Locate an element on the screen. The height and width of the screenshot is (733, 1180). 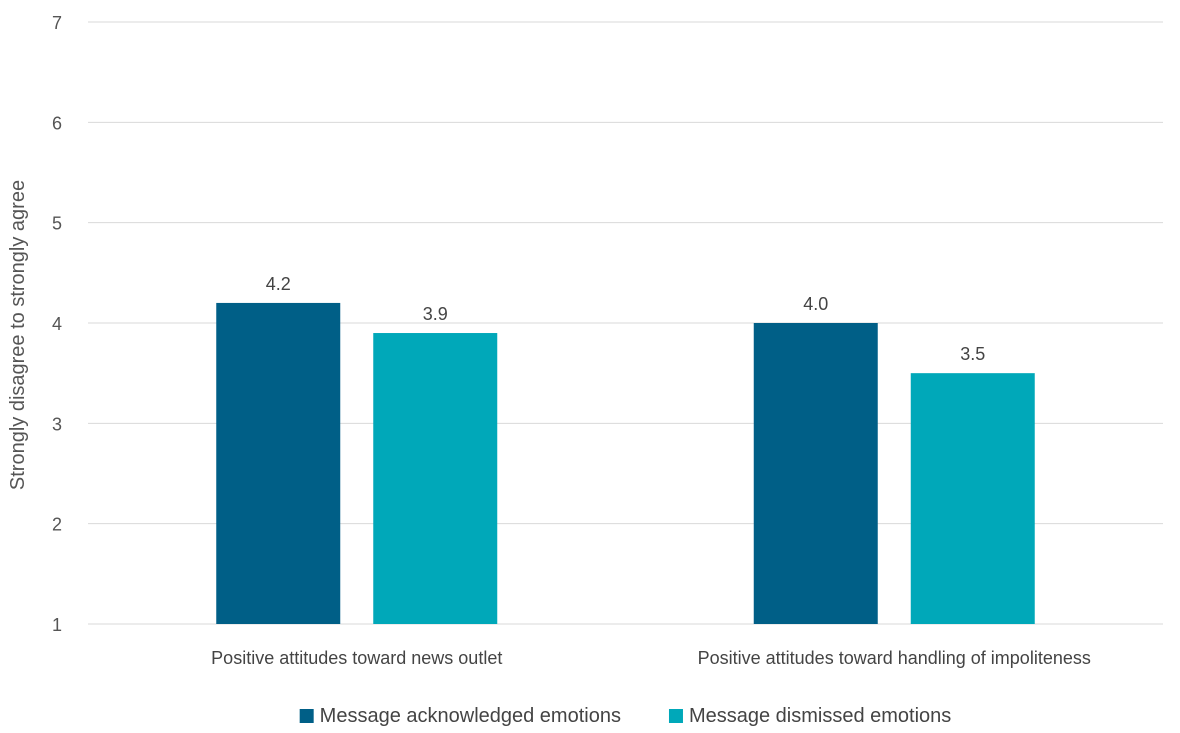
y-tick-label: 4 is located at coordinates (57, 324).